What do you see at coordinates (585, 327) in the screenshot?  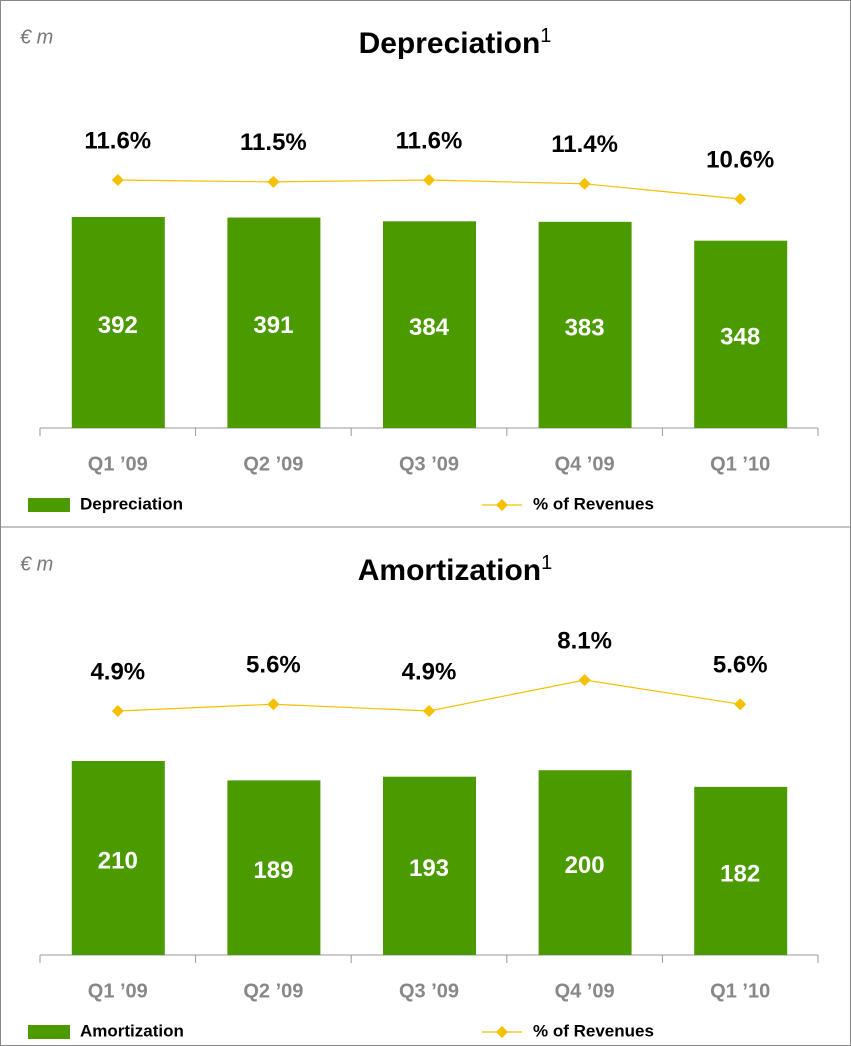 I see `bar-label: 383` at bounding box center [585, 327].